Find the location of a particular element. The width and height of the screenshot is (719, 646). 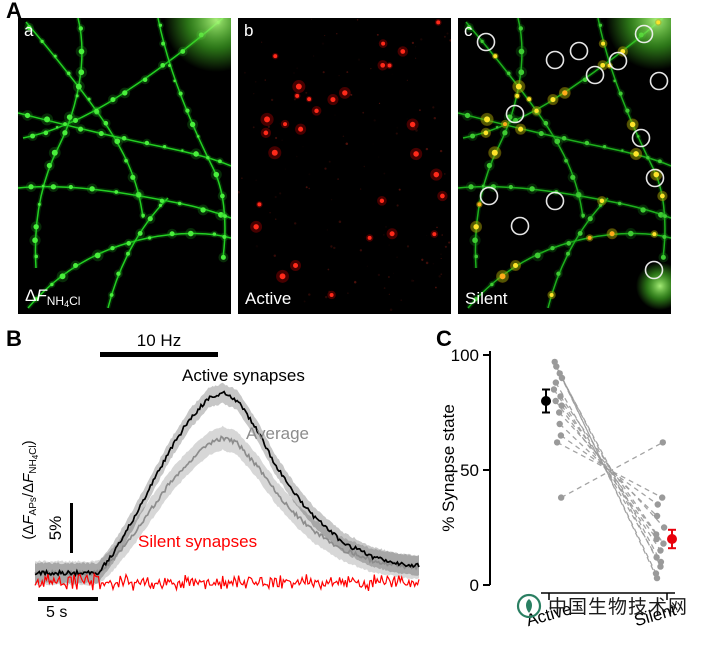

panel-b-label: B is located at coordinates (14, 338).